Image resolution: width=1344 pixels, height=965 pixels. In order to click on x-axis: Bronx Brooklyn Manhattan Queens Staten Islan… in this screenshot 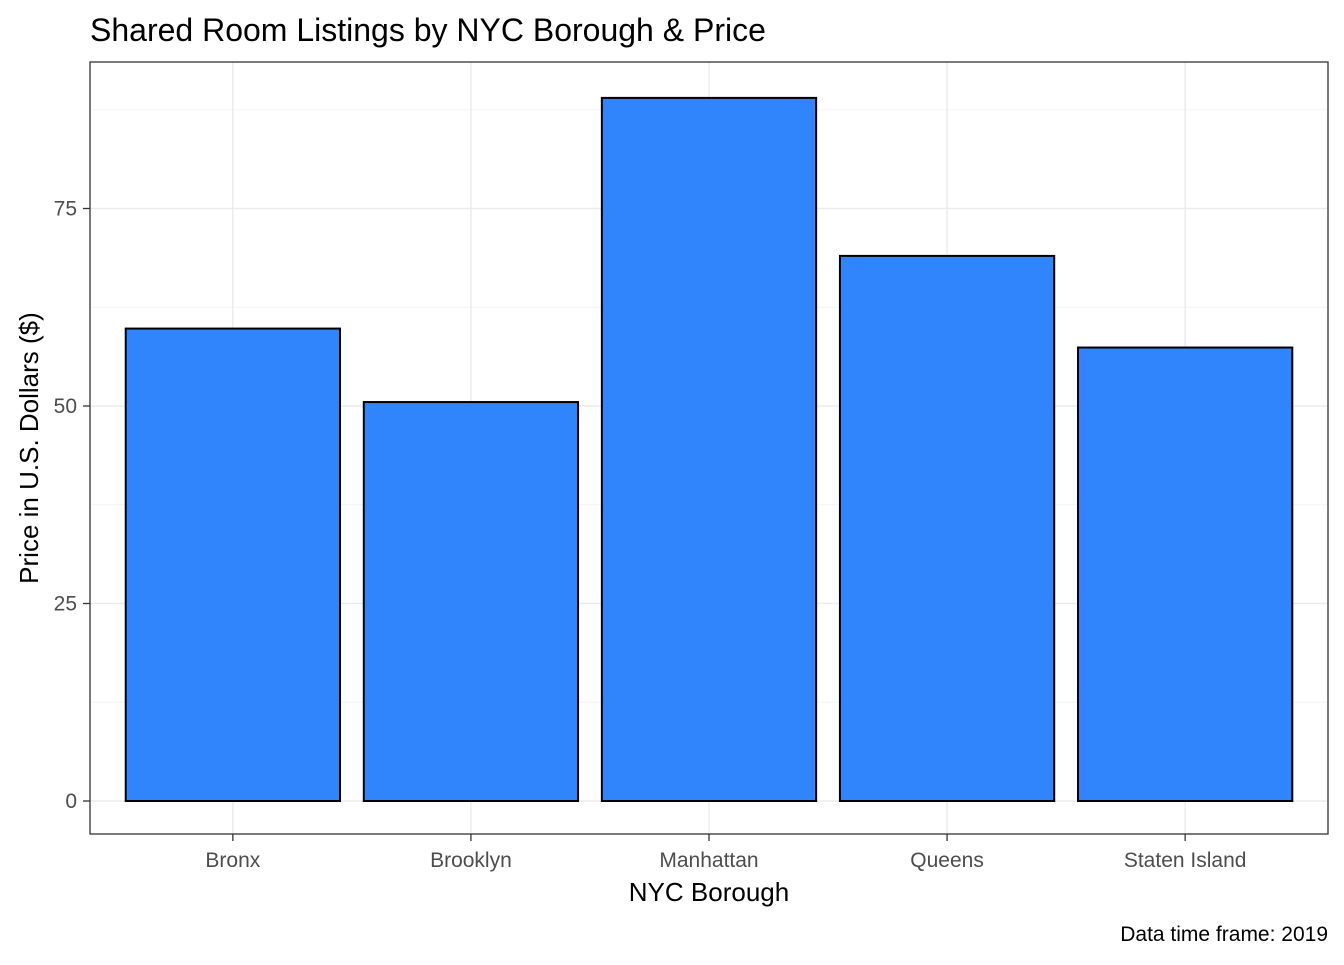, I will do `click(725, 853)`.